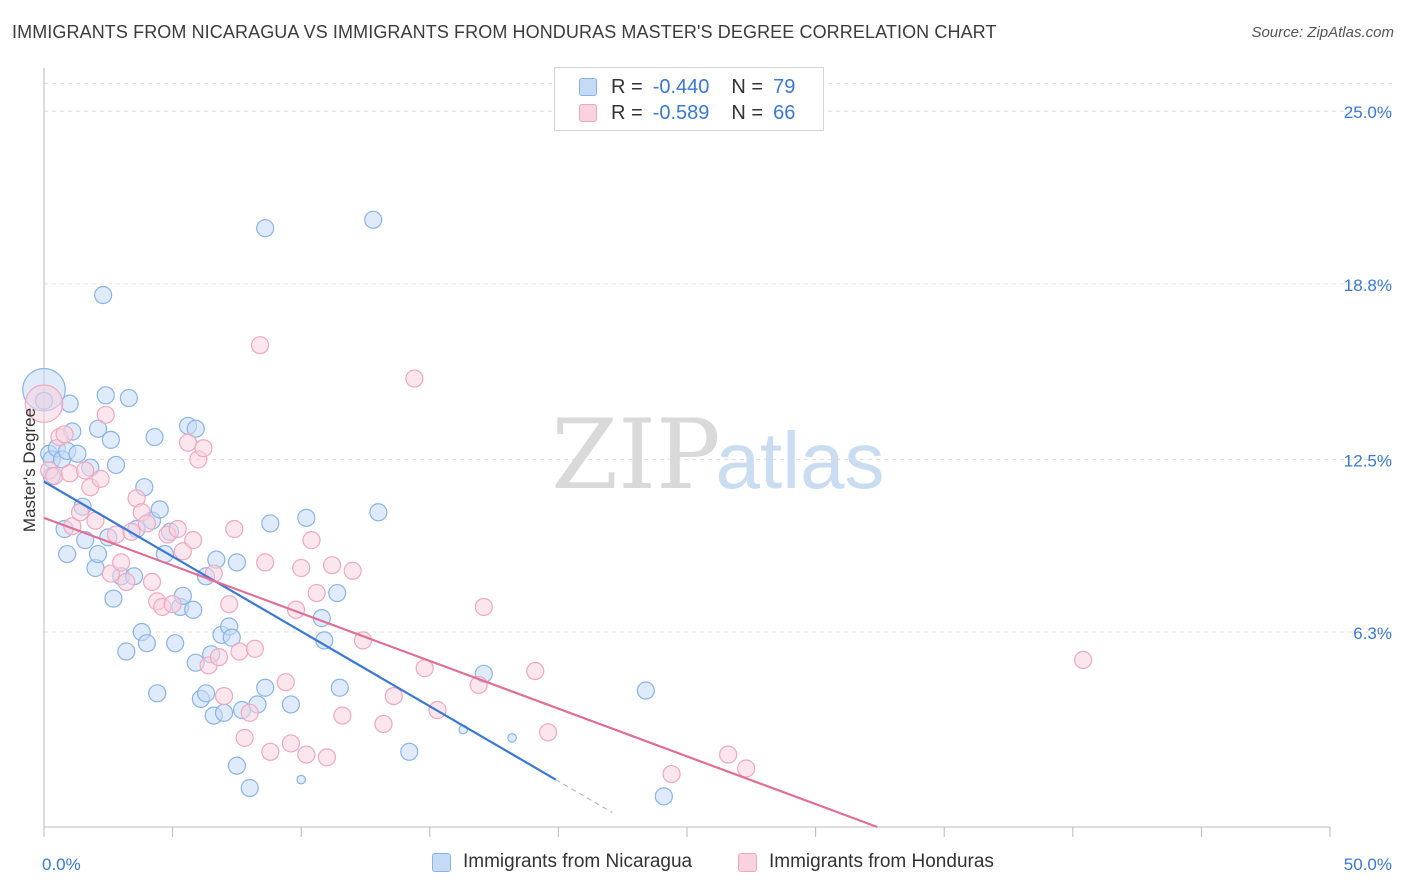 The width and height of the screenshot is (1406, 892). What do you see at coordinates (784, 112) in the screenshot?
I see `legend-n-value: 66` at bounding box center [784, 112].